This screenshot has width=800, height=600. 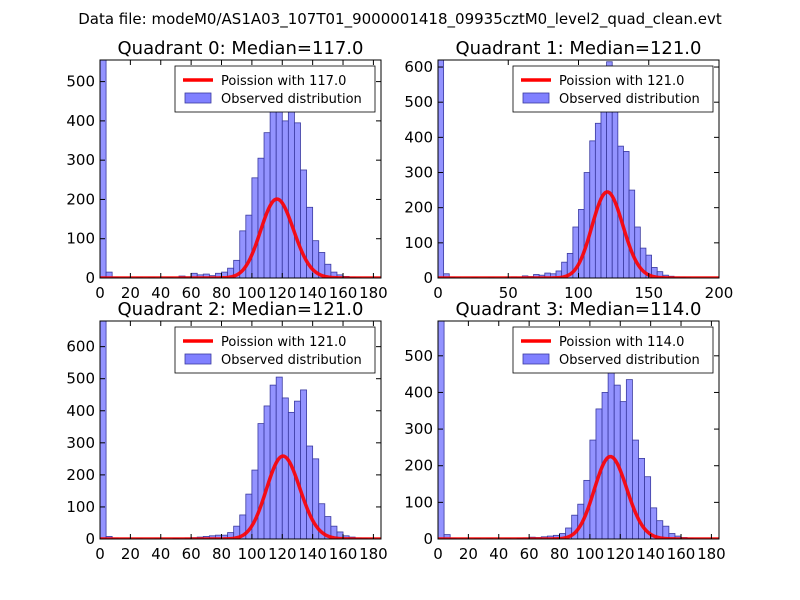 I want to click on panel-title: Quadrant 3: Median=114.0, so click(x=579, y=309).